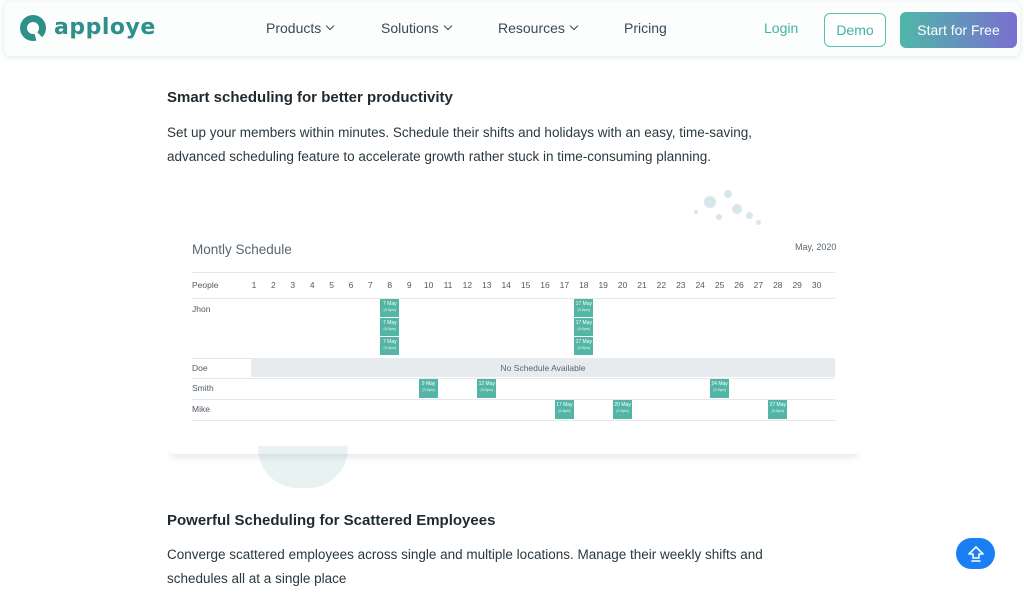 This screenshot has width=1024, height=614. Describe the element at coordinates (467, 285) in the screenshot. I see `day-column-header: 12` at that location.